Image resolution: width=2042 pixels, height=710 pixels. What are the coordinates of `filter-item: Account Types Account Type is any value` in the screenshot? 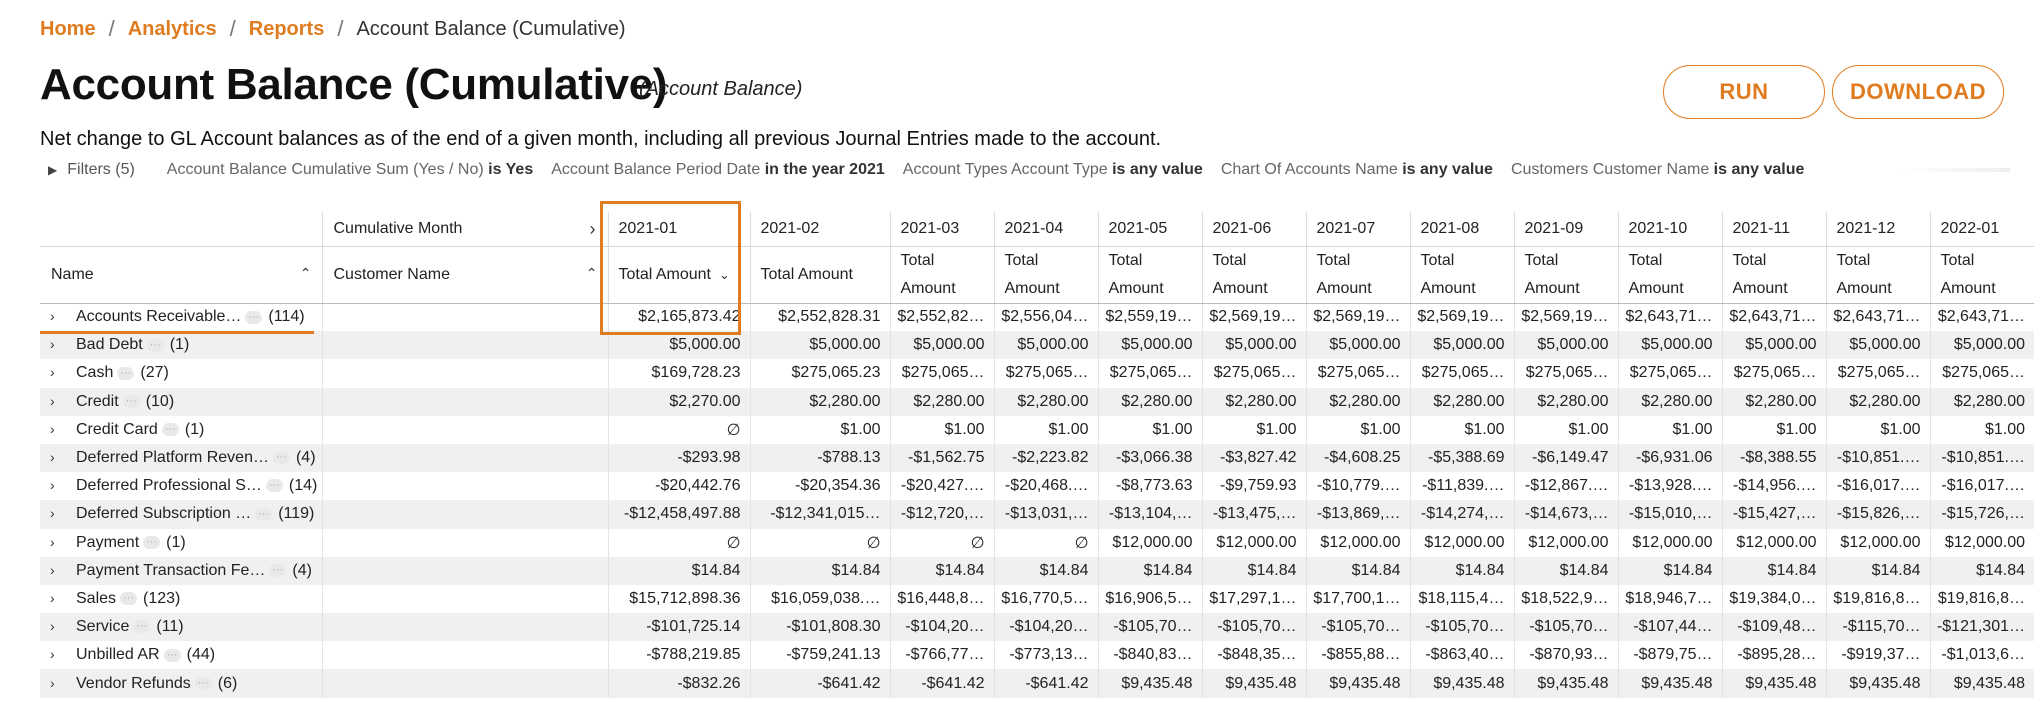 It's located at (1053, 169).